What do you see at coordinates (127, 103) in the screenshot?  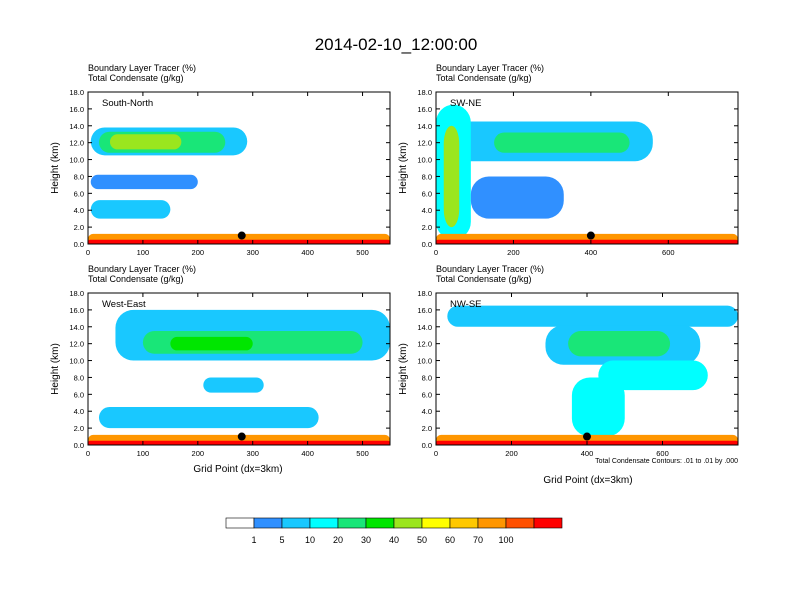 I see `panel-label: South-North` at bounding box center [127, 103].